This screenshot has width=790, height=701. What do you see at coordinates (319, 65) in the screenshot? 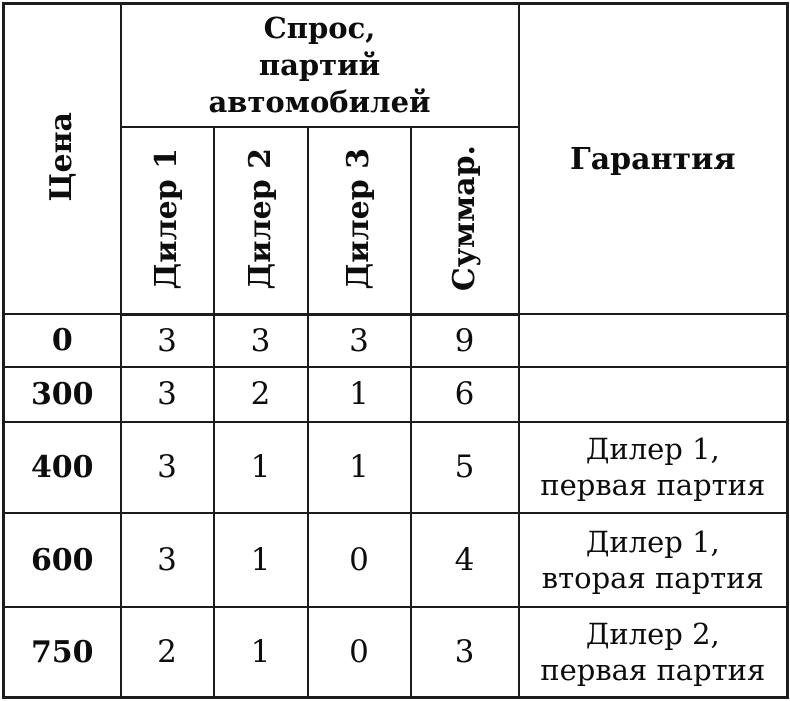
I see `demand-group-header: Спрос, партий автомобилей` at bounding box center [319, 65].